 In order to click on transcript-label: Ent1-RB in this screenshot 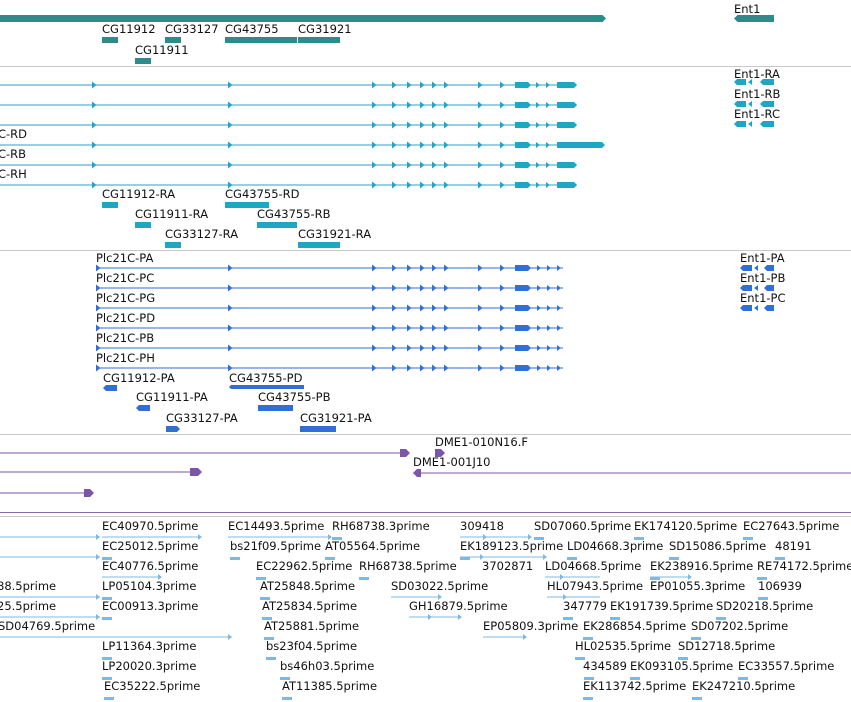, I will do `click(757, 94)`.